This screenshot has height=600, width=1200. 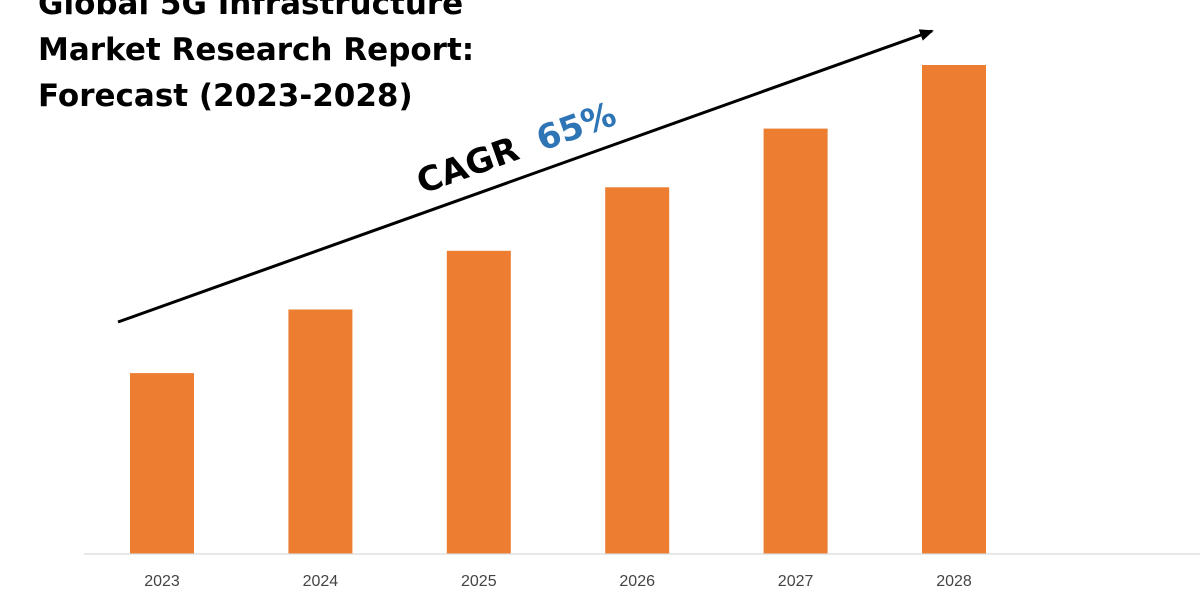 What do you see at coordinates (250, 11) in the screenshot?
I see `chart-title-line-1: Global 5G Infrastructure` at bounding box center [250, 11].